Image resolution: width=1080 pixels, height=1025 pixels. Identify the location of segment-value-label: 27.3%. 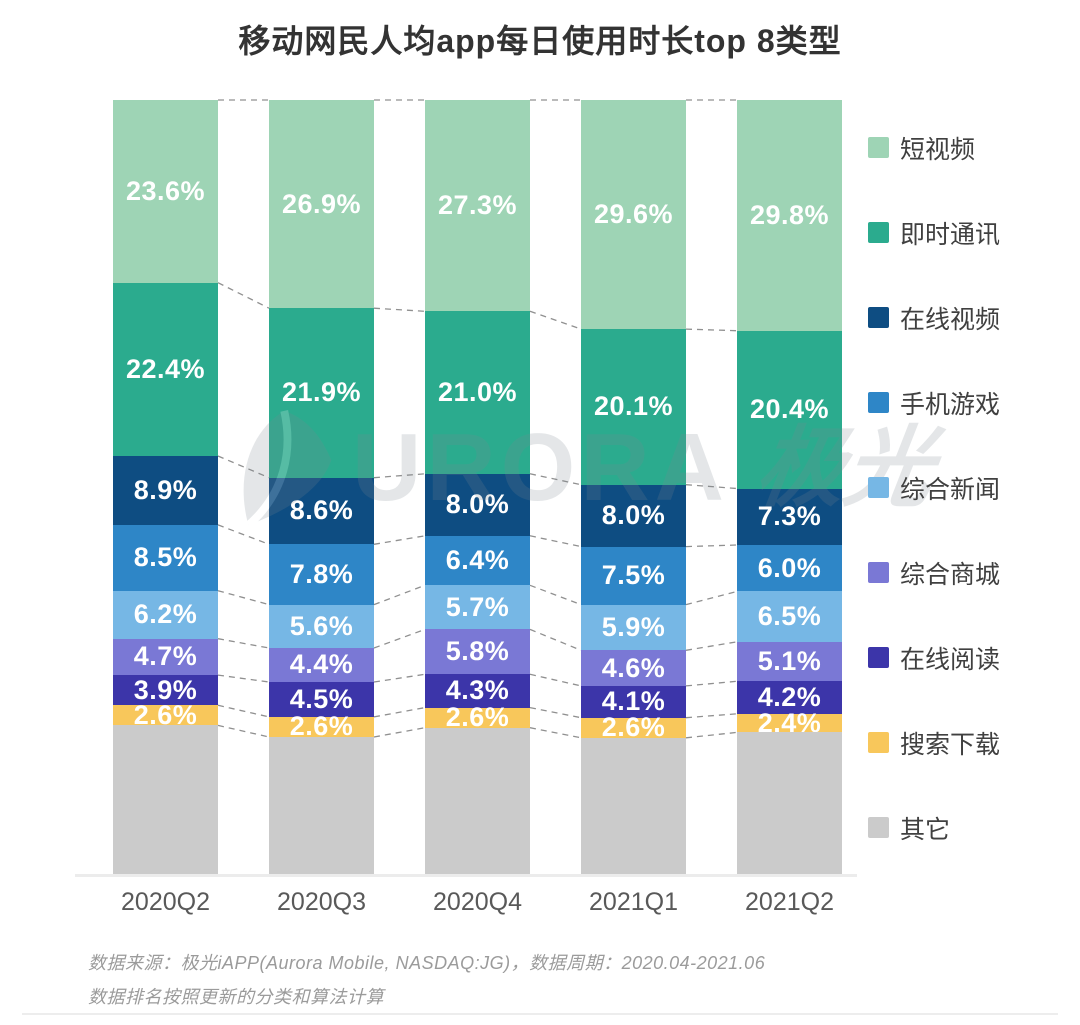
(477, 205).